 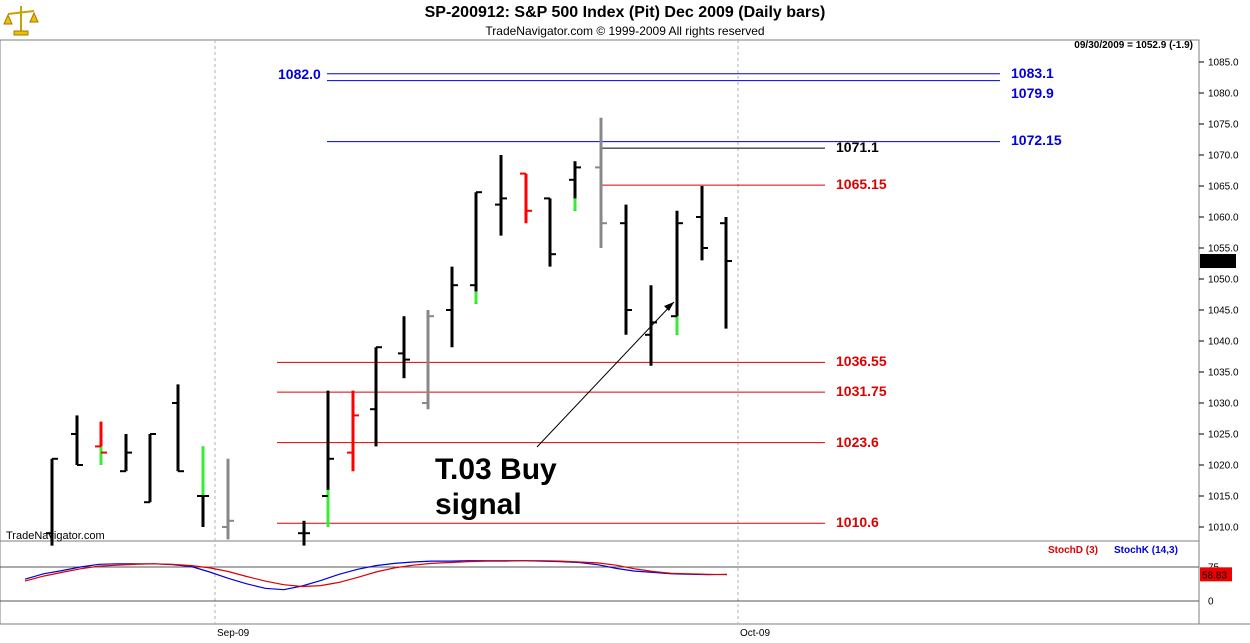 I want to click on level-label: 1072.15, so click(x=1036, y=140).